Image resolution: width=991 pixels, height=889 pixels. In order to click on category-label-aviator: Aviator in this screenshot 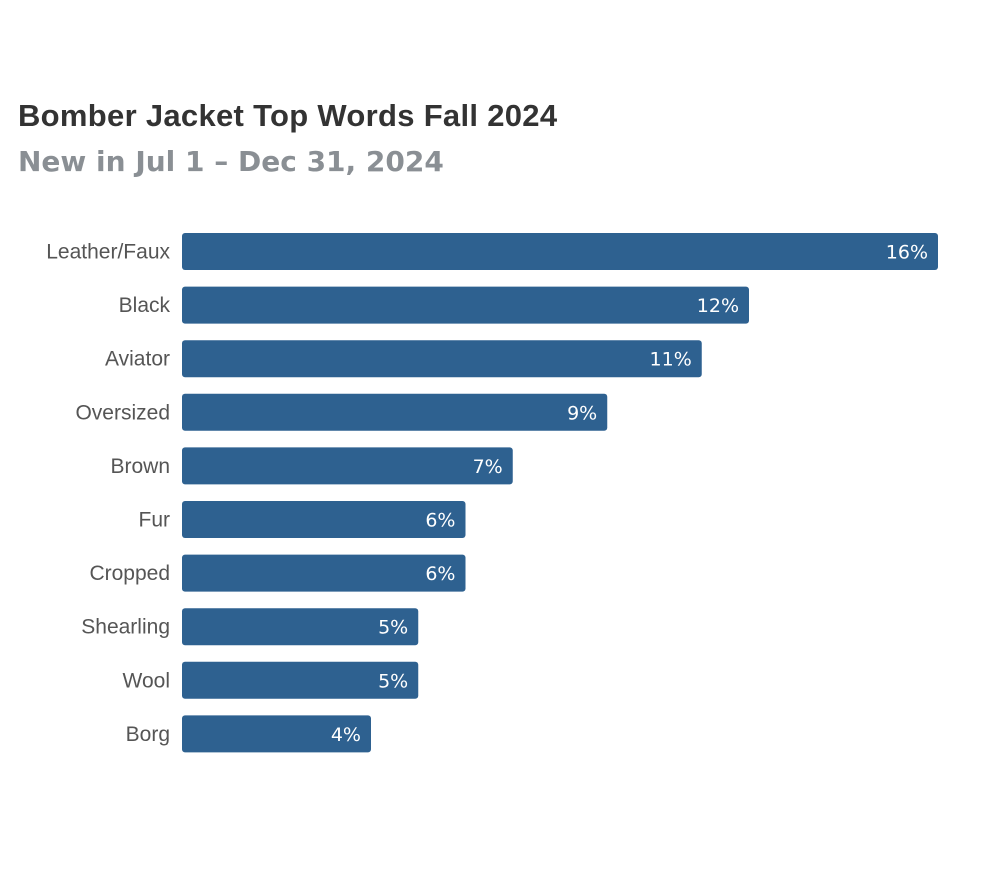, I will do `click(137, 359)`.